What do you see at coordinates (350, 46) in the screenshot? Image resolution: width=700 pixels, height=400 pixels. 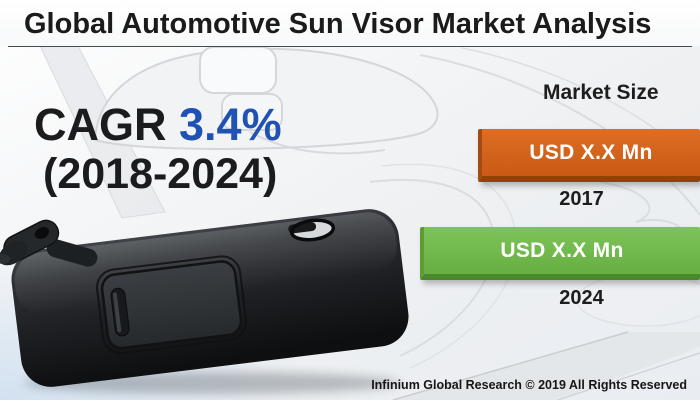 I see `title-underline` at bounding box center [350, 46].